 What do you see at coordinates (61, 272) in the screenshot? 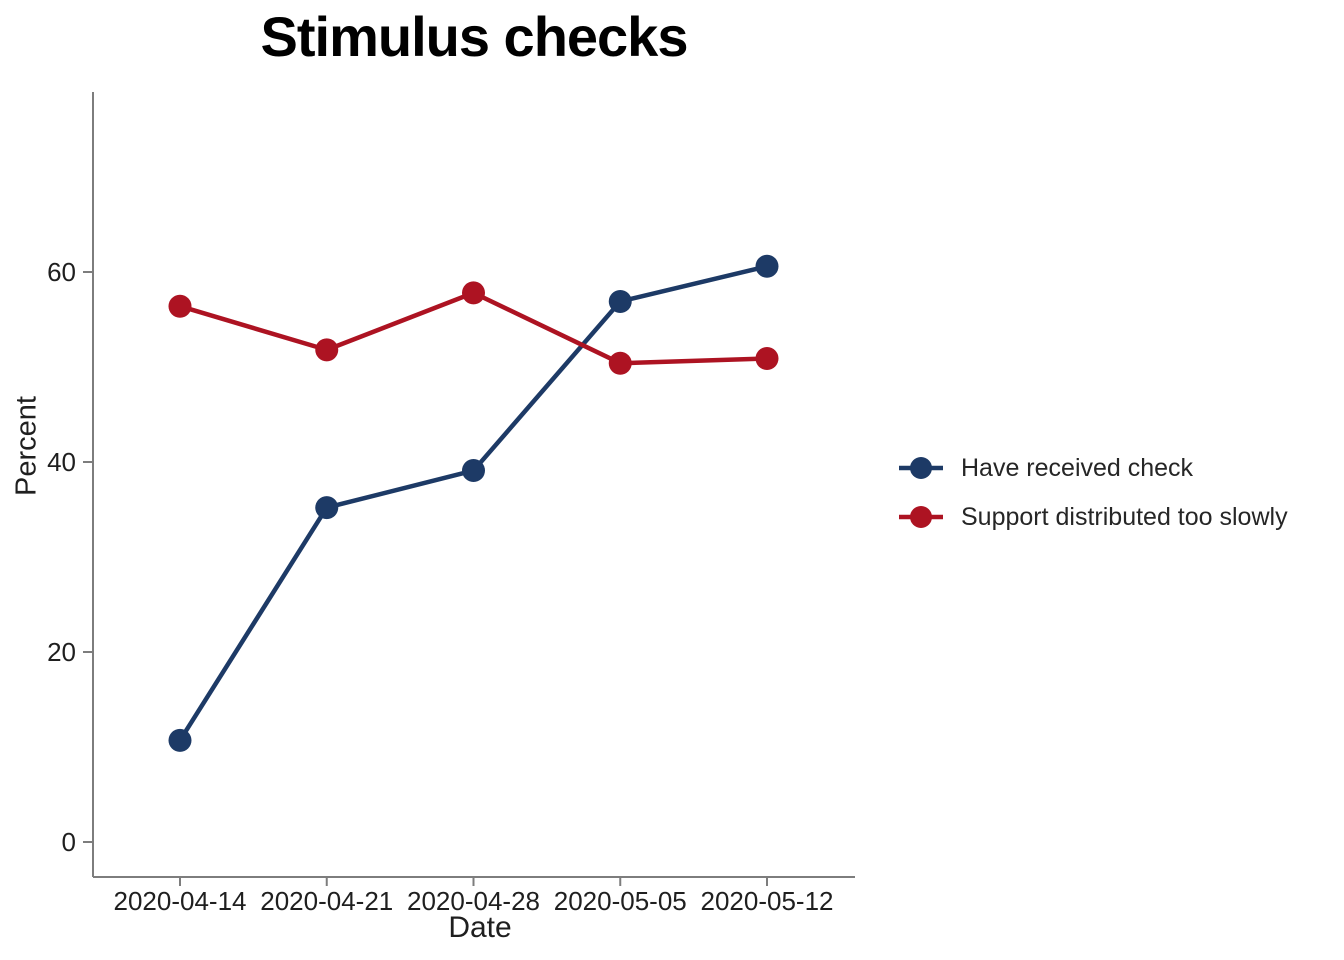
I see `y-tick-label: 60` at bounding box center [61, 272].